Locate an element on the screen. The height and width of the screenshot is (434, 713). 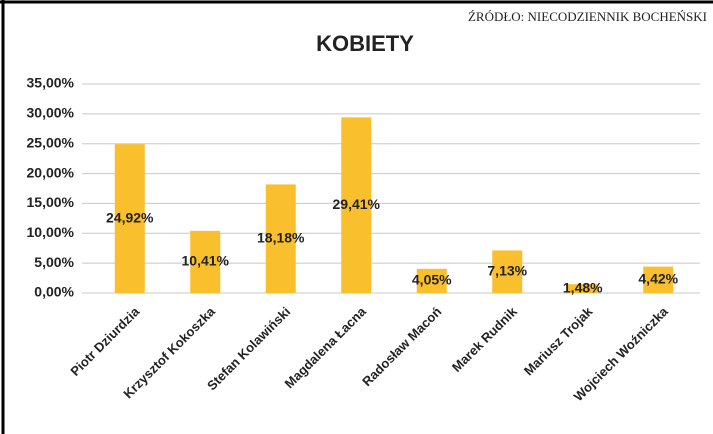
y-tick-label: 25,00% is located at coordinates (51, 142).